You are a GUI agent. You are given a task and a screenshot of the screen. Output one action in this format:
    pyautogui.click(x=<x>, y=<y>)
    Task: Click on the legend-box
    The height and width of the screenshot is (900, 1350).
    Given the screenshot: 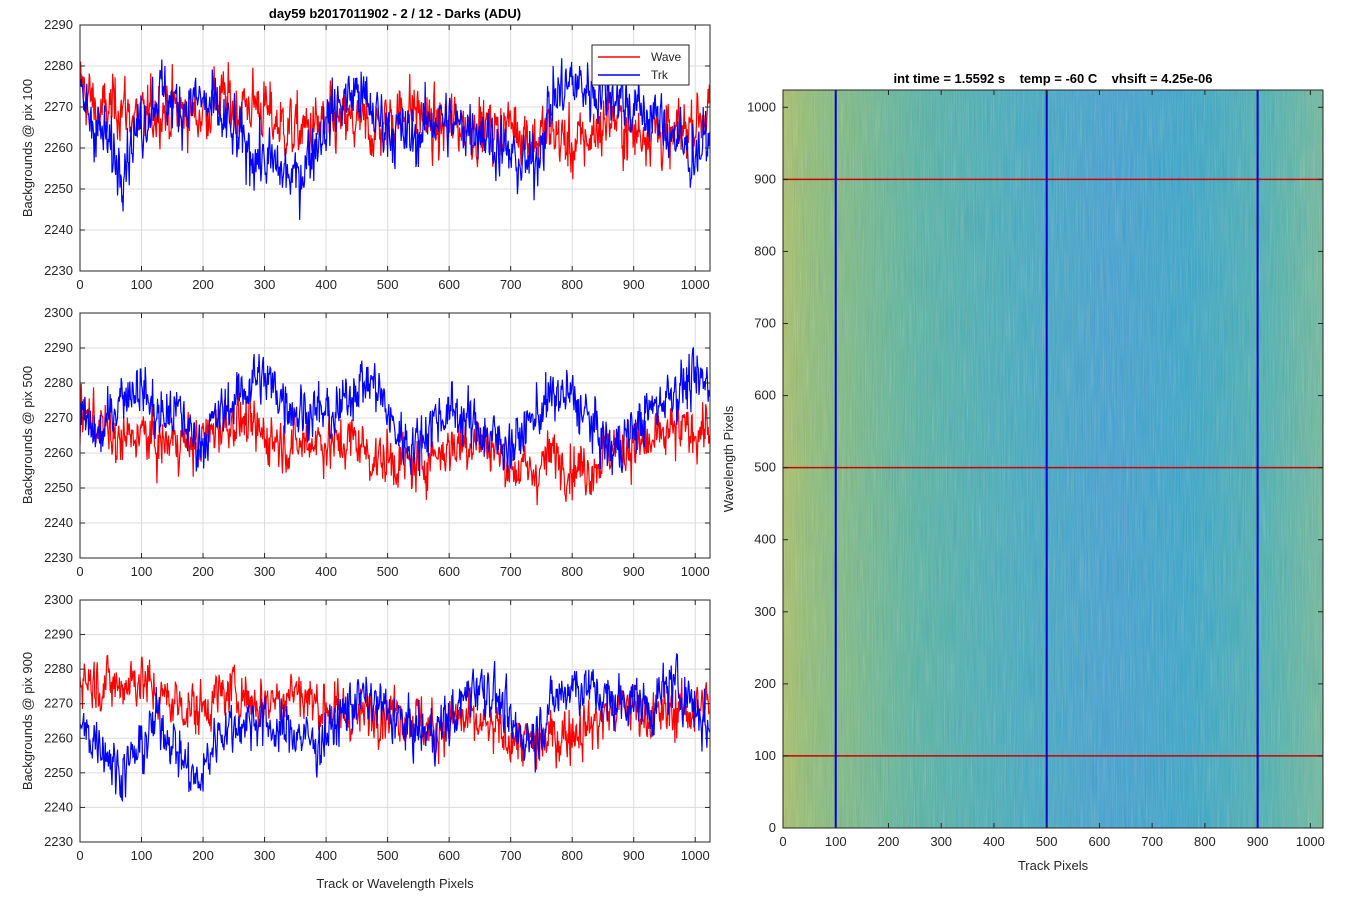 What is the action you would take?
    pyautogui.click(x=640, y=65)
    